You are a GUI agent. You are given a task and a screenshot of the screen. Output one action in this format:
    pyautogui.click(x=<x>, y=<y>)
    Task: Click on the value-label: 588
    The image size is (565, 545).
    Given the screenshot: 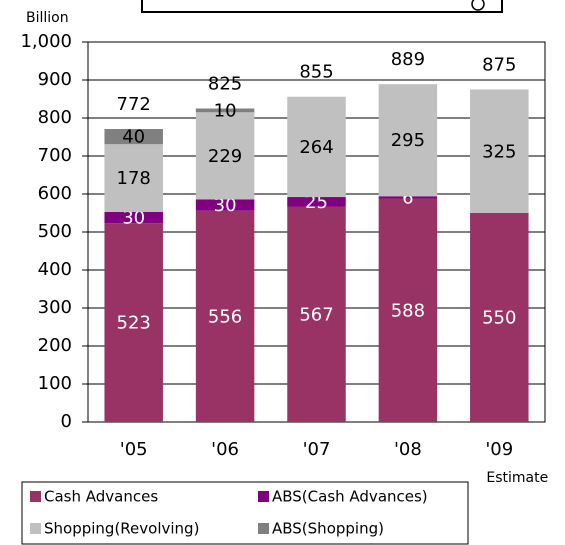 What is the action you would take?
    pyautogui.click(x=408, y=310)
    